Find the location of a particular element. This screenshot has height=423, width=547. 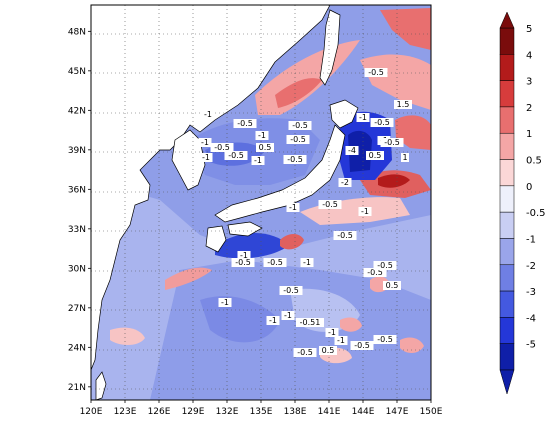

colorbar-top-arrow is located at coordinates (507, 20).